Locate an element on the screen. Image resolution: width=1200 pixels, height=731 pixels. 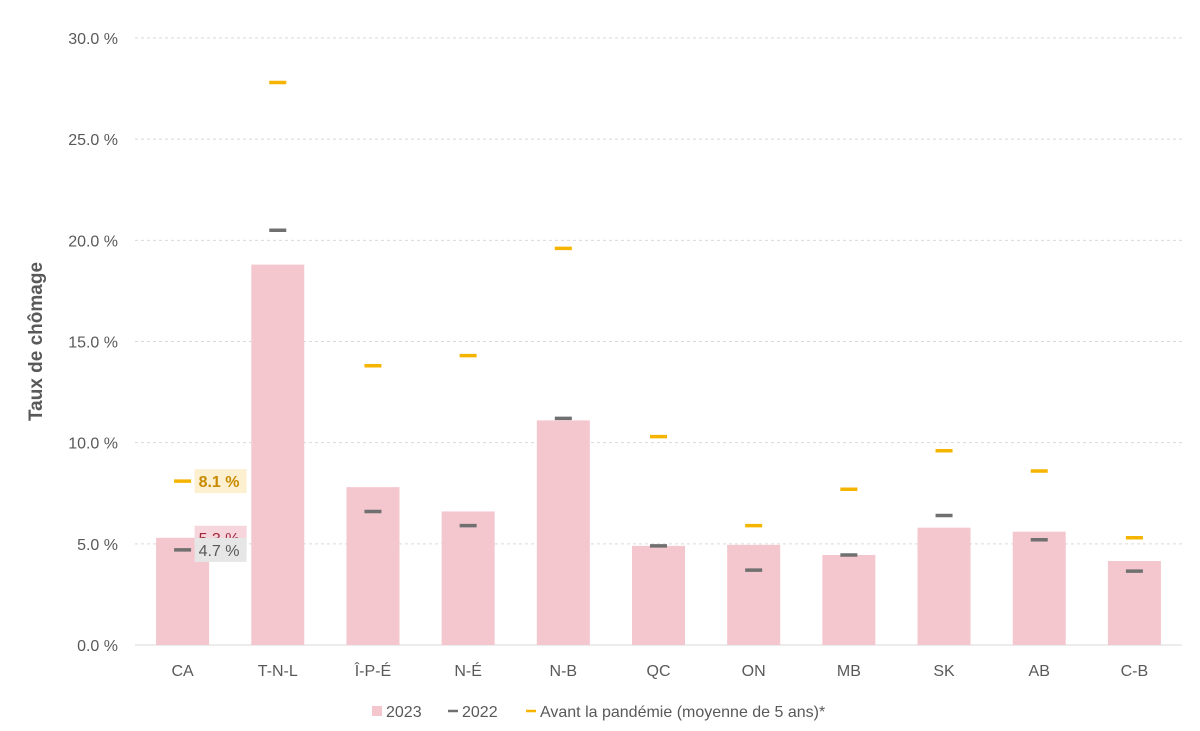
callout-label: 4.7 % is located at coordinates (219, 551).